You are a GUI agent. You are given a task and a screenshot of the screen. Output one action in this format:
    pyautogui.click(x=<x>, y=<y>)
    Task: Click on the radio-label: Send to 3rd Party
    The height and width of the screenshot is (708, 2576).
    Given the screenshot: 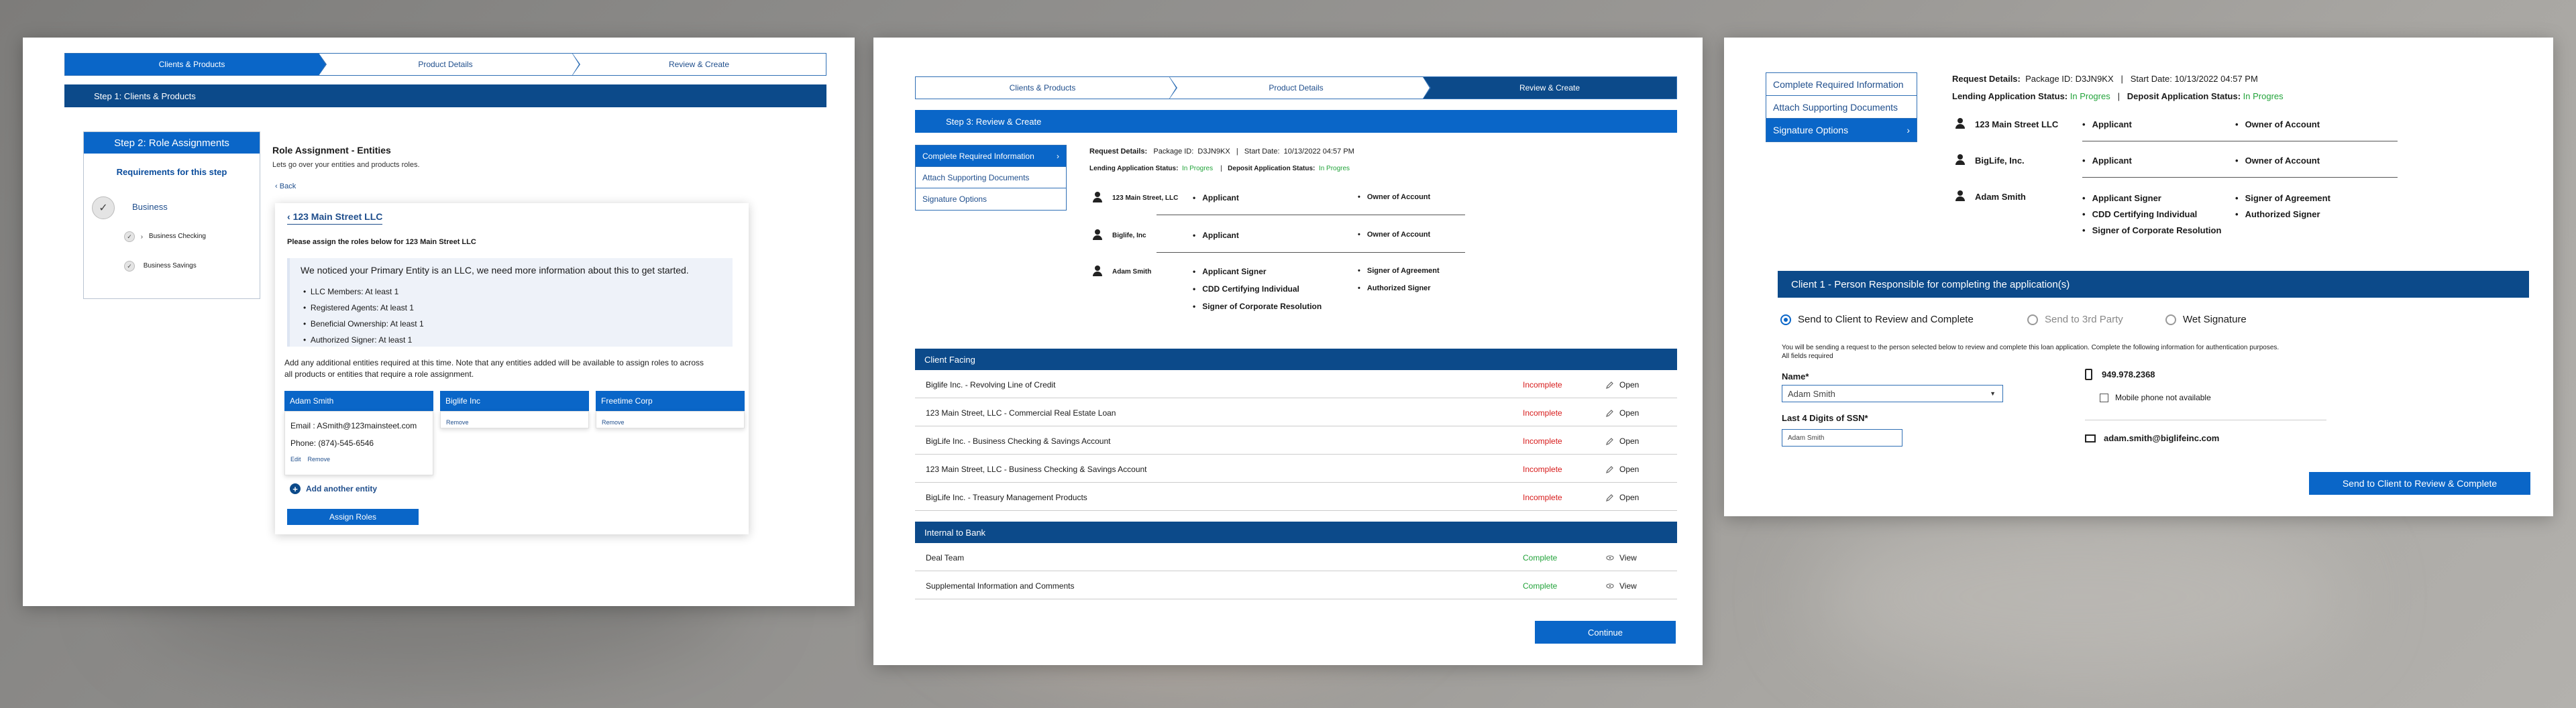 What is the action you would take?
    pyautogui.click(x=2084, y=319)
    